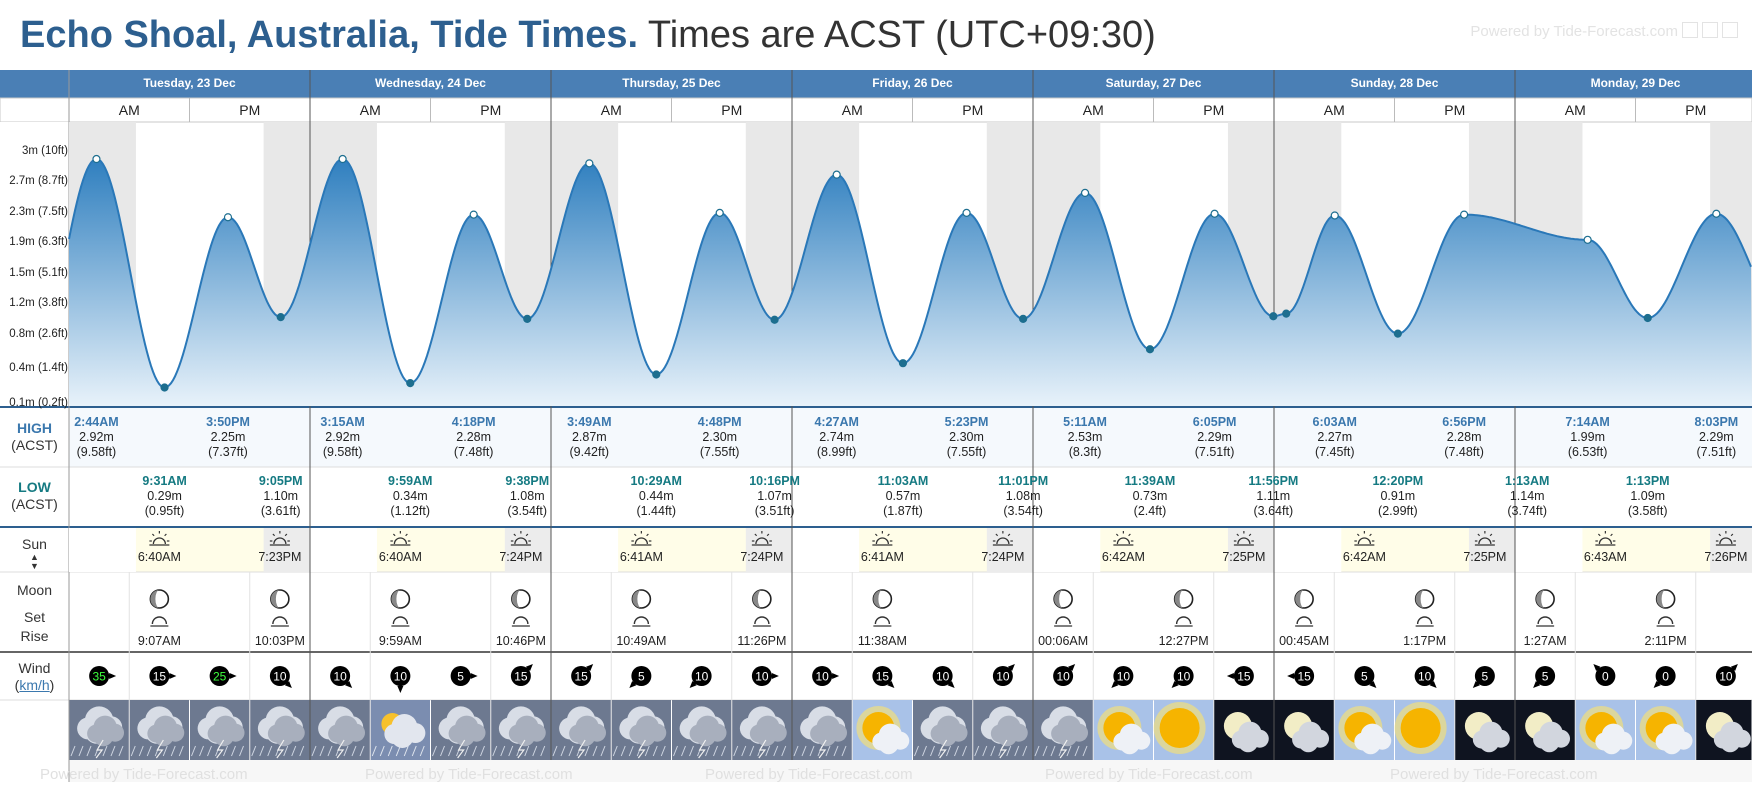 This screenshot has height=787, width=1752. I want to click on high-tide-cell: 4:48PM 2.30m (7.55ft), so click(720, 437).